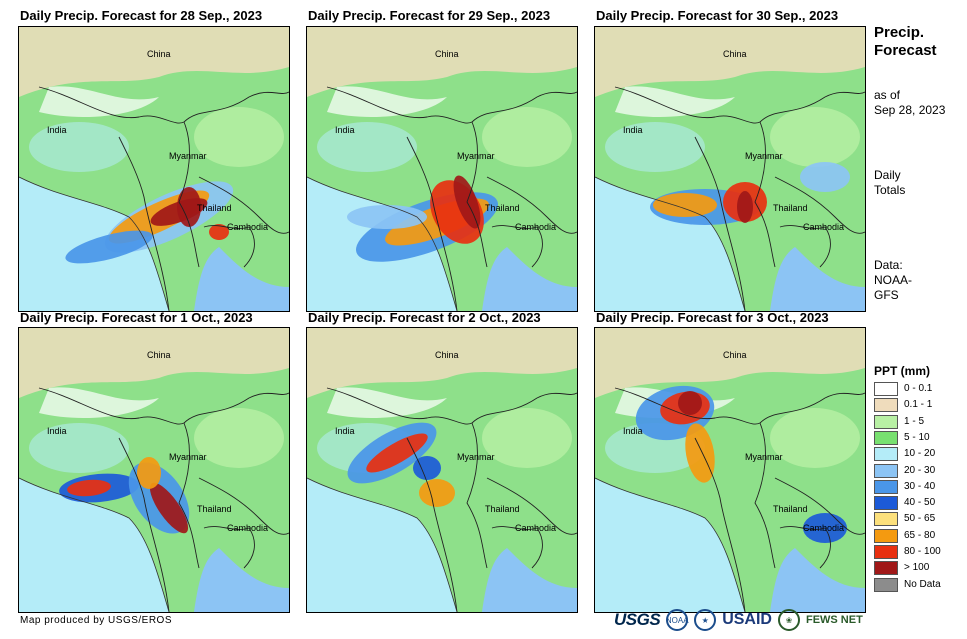 The width and height of the screenshot is (967, 639). Describe the element at coordinates (429, 15) in the screenshot. I see `panel-title-2: Daily Precip. Forecast for 29 Sep., 2023` at that location.